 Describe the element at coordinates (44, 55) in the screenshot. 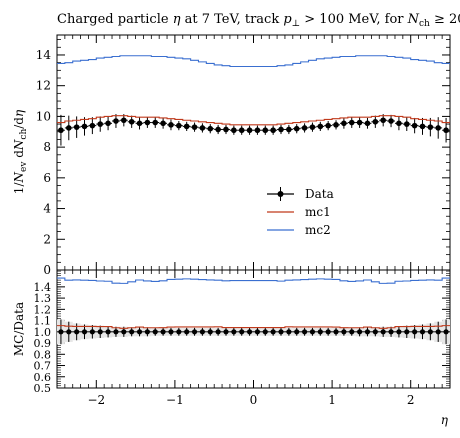

I see `main-y-tick-label: 14` at that location.